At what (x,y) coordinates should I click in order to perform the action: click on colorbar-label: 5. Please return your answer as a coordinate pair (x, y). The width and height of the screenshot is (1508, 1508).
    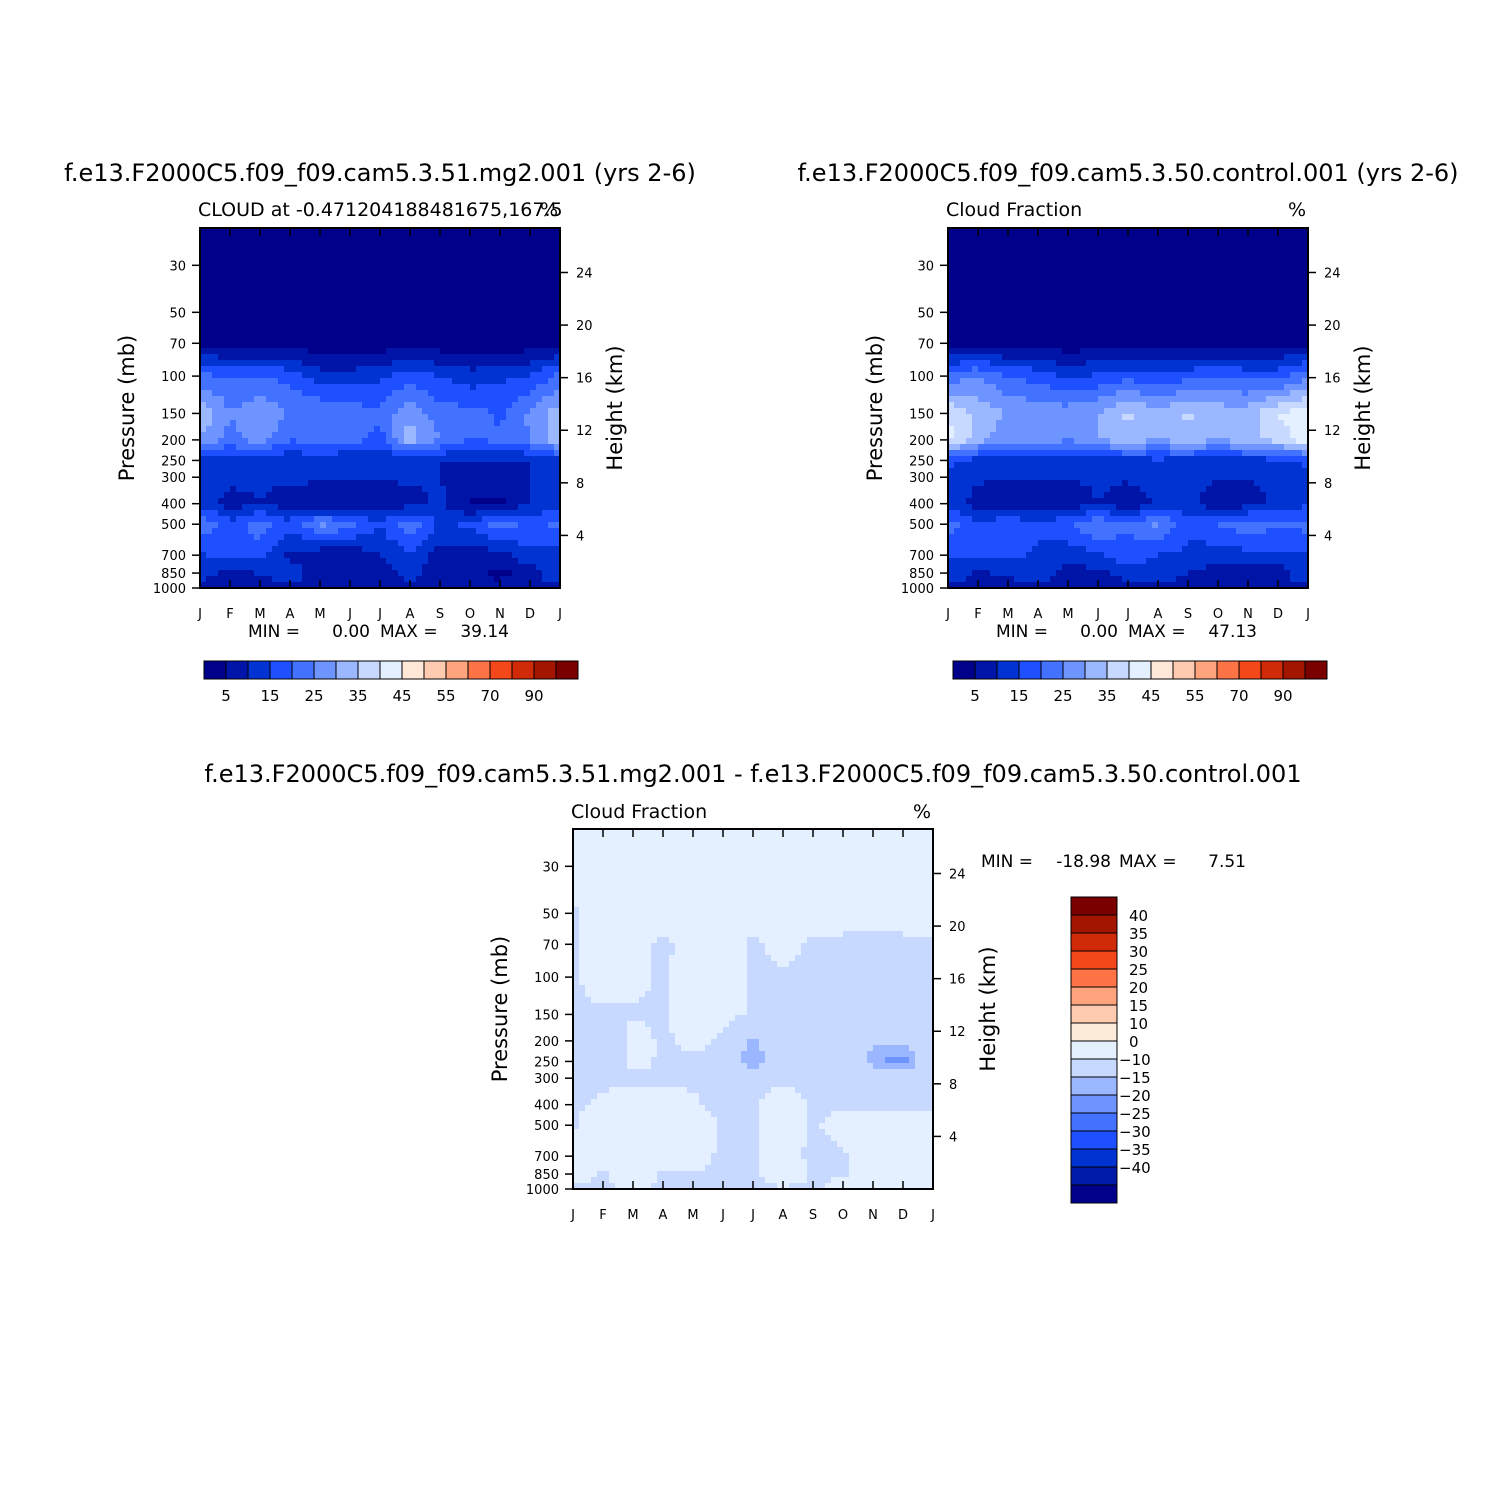
    Looking at the image, I should click on (226, 696).